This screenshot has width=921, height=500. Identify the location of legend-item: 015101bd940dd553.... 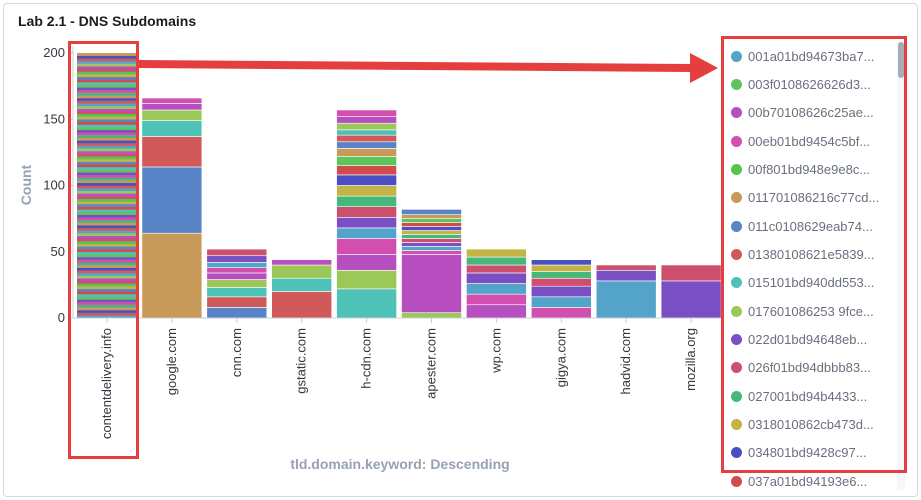
(814, 283).